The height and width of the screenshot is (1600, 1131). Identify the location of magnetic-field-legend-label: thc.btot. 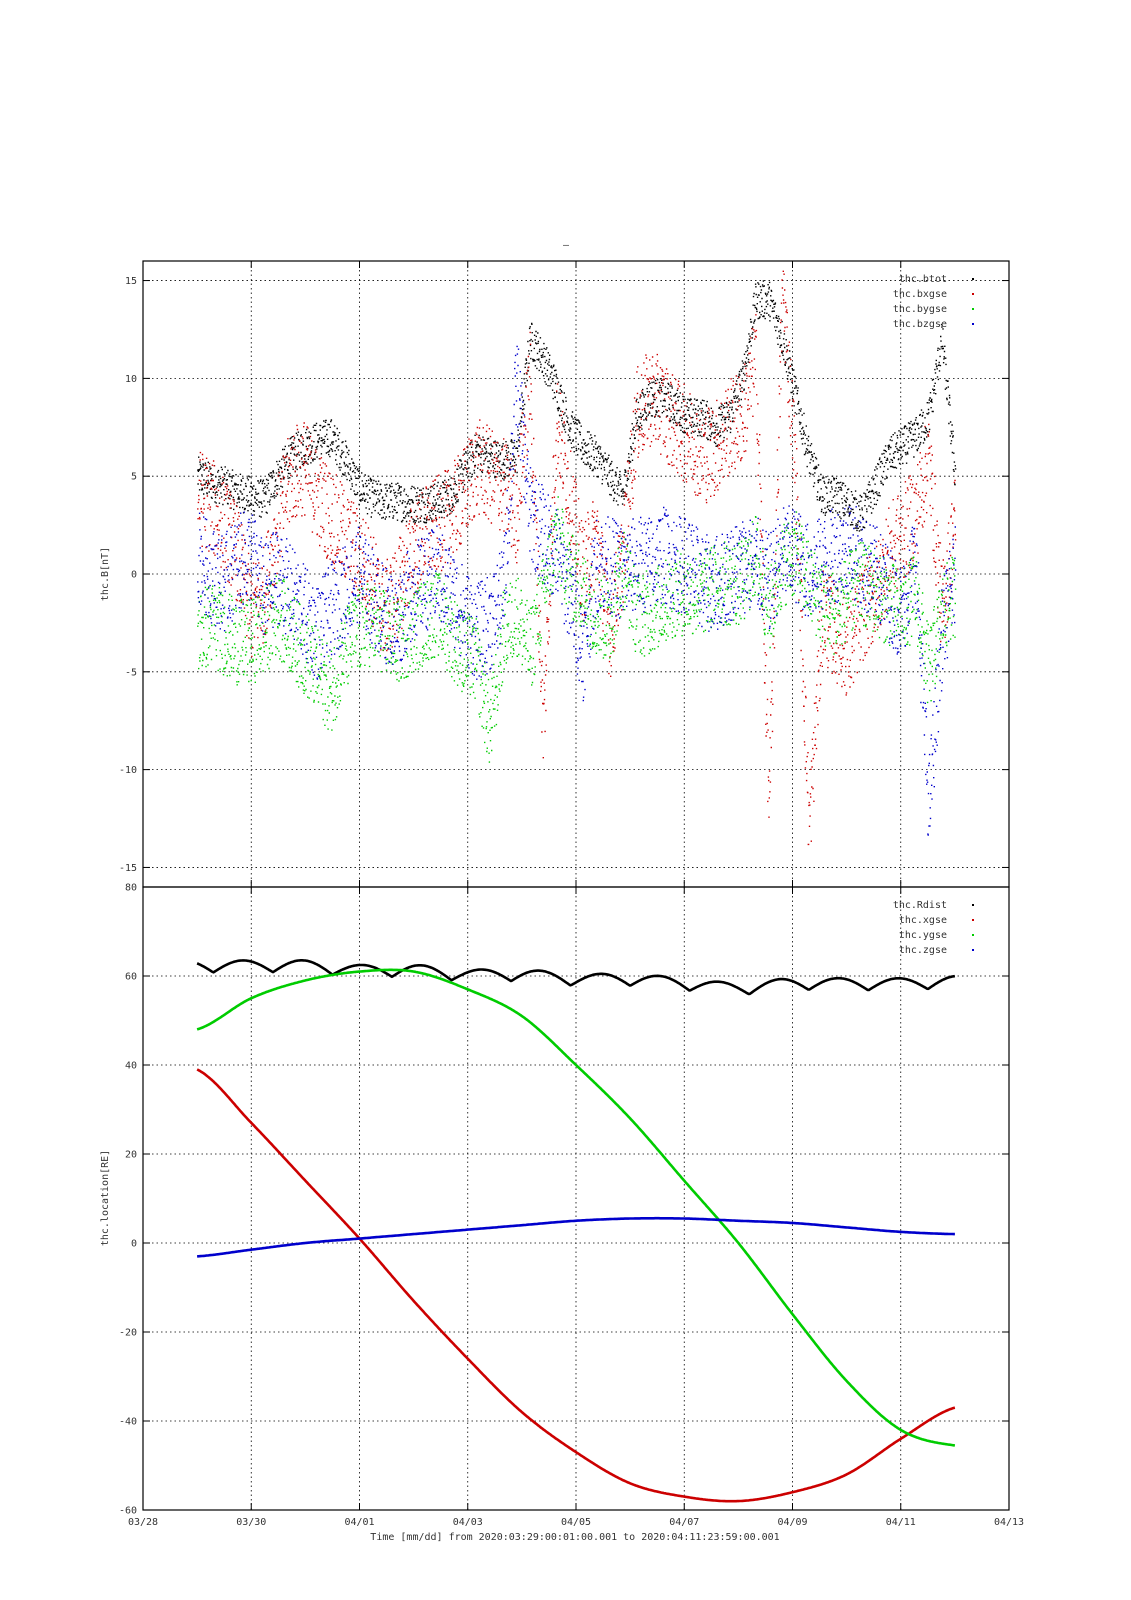
(923, 279).